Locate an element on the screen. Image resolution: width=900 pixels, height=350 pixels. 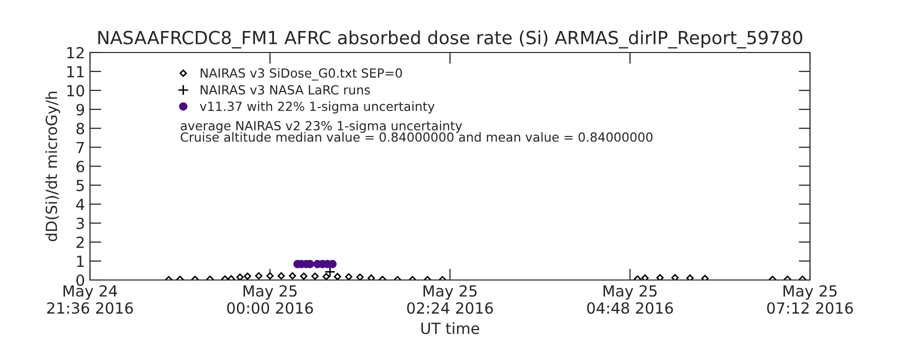
y-tick-label: 5 is located at coordinates (80, 186).